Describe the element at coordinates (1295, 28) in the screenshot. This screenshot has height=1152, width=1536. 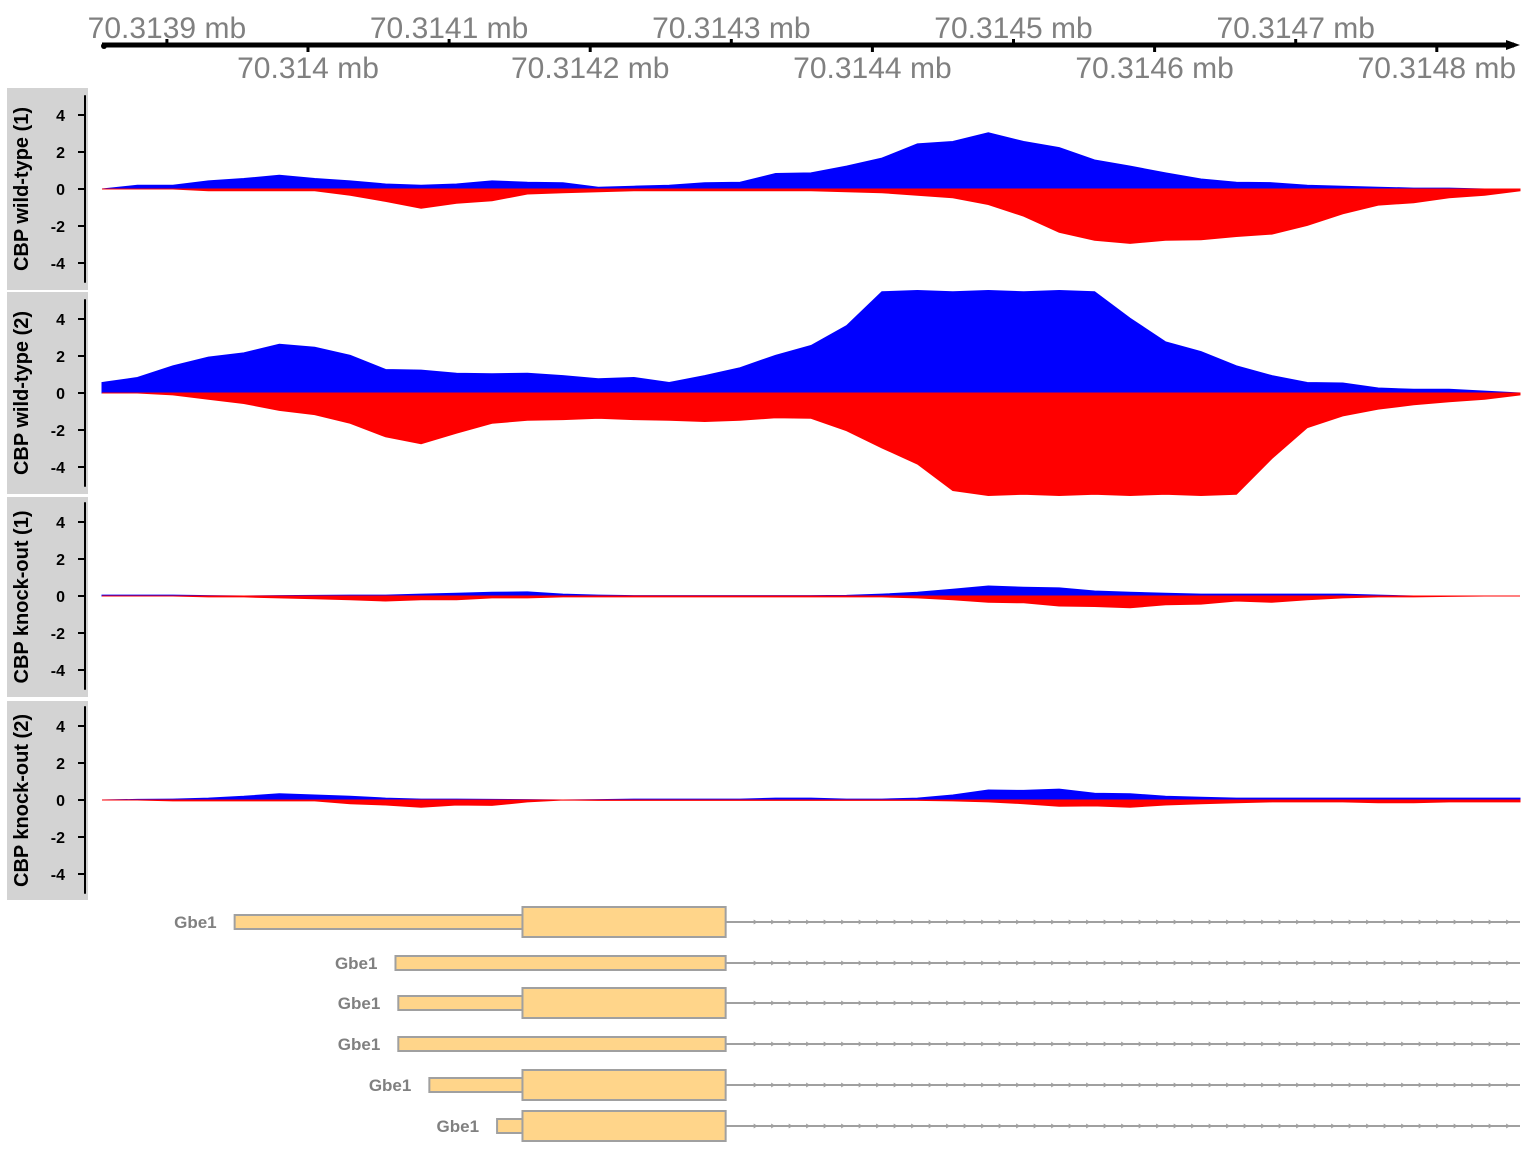
I see `axis-tick-label: 70.3147 mb` at that location.